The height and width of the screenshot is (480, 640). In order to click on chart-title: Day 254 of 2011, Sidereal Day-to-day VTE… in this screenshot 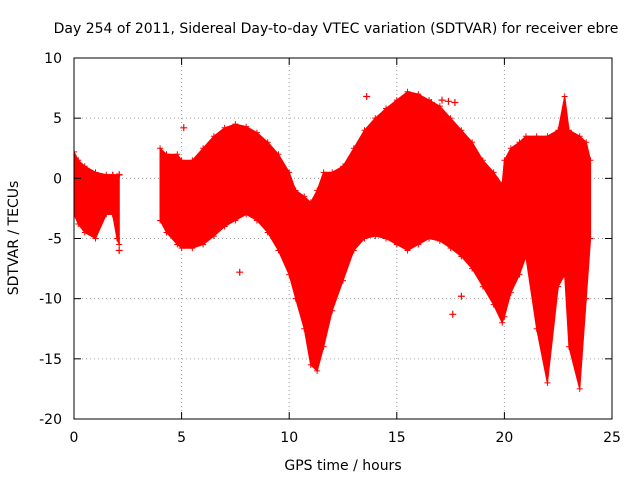, I will do `click(336, 29)`.